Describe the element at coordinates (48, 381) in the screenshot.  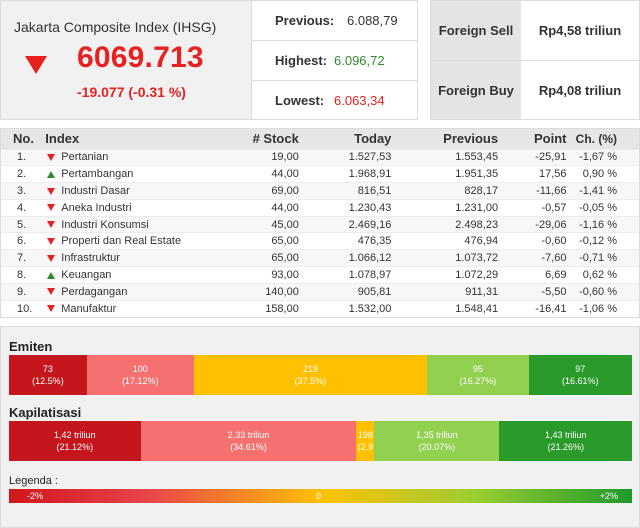
I see `emiten-segment-pct: (12.5%)` at that location.